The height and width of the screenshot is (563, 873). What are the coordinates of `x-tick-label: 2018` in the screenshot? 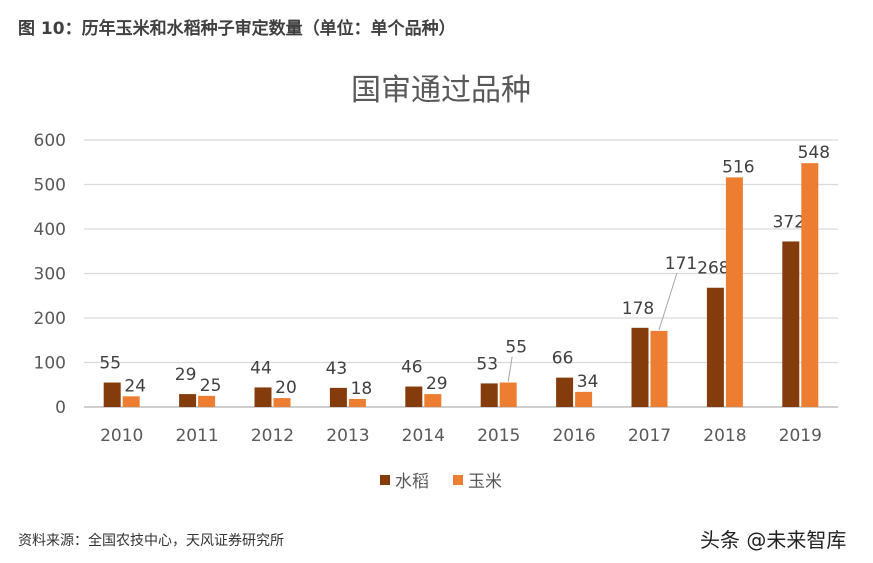 It's located at (724, 436).